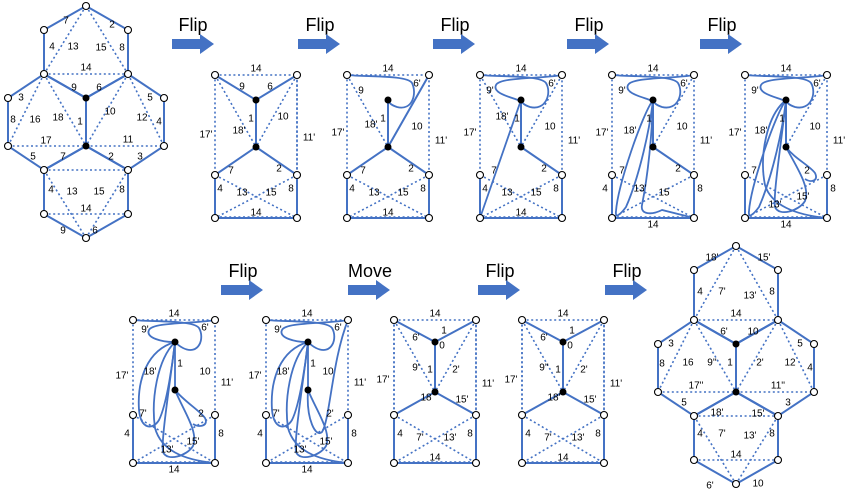  What do you see at coordinates (242, 87) in the screenshot?
I see `edge-label: 9` at bounding box center [242, 87].